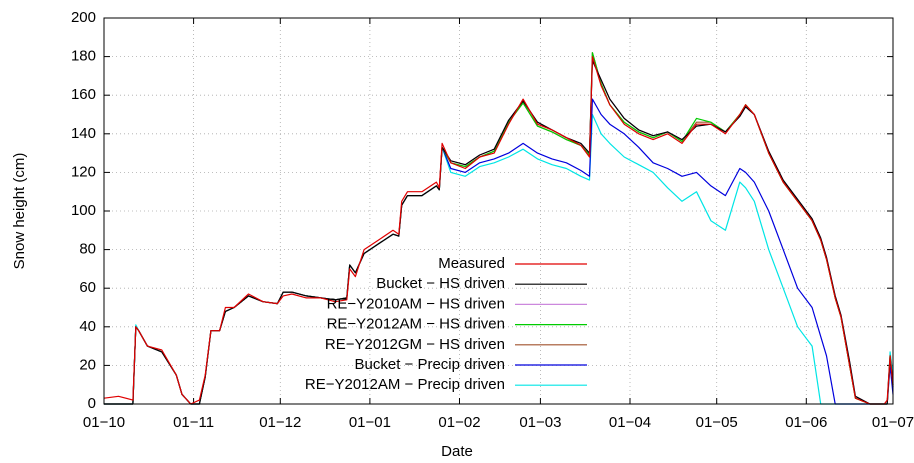 The image size is (914, 463). Describe the element at coordinates (540, 422) in the screenshot. I see `x-tick-label: 01−03` at that location.